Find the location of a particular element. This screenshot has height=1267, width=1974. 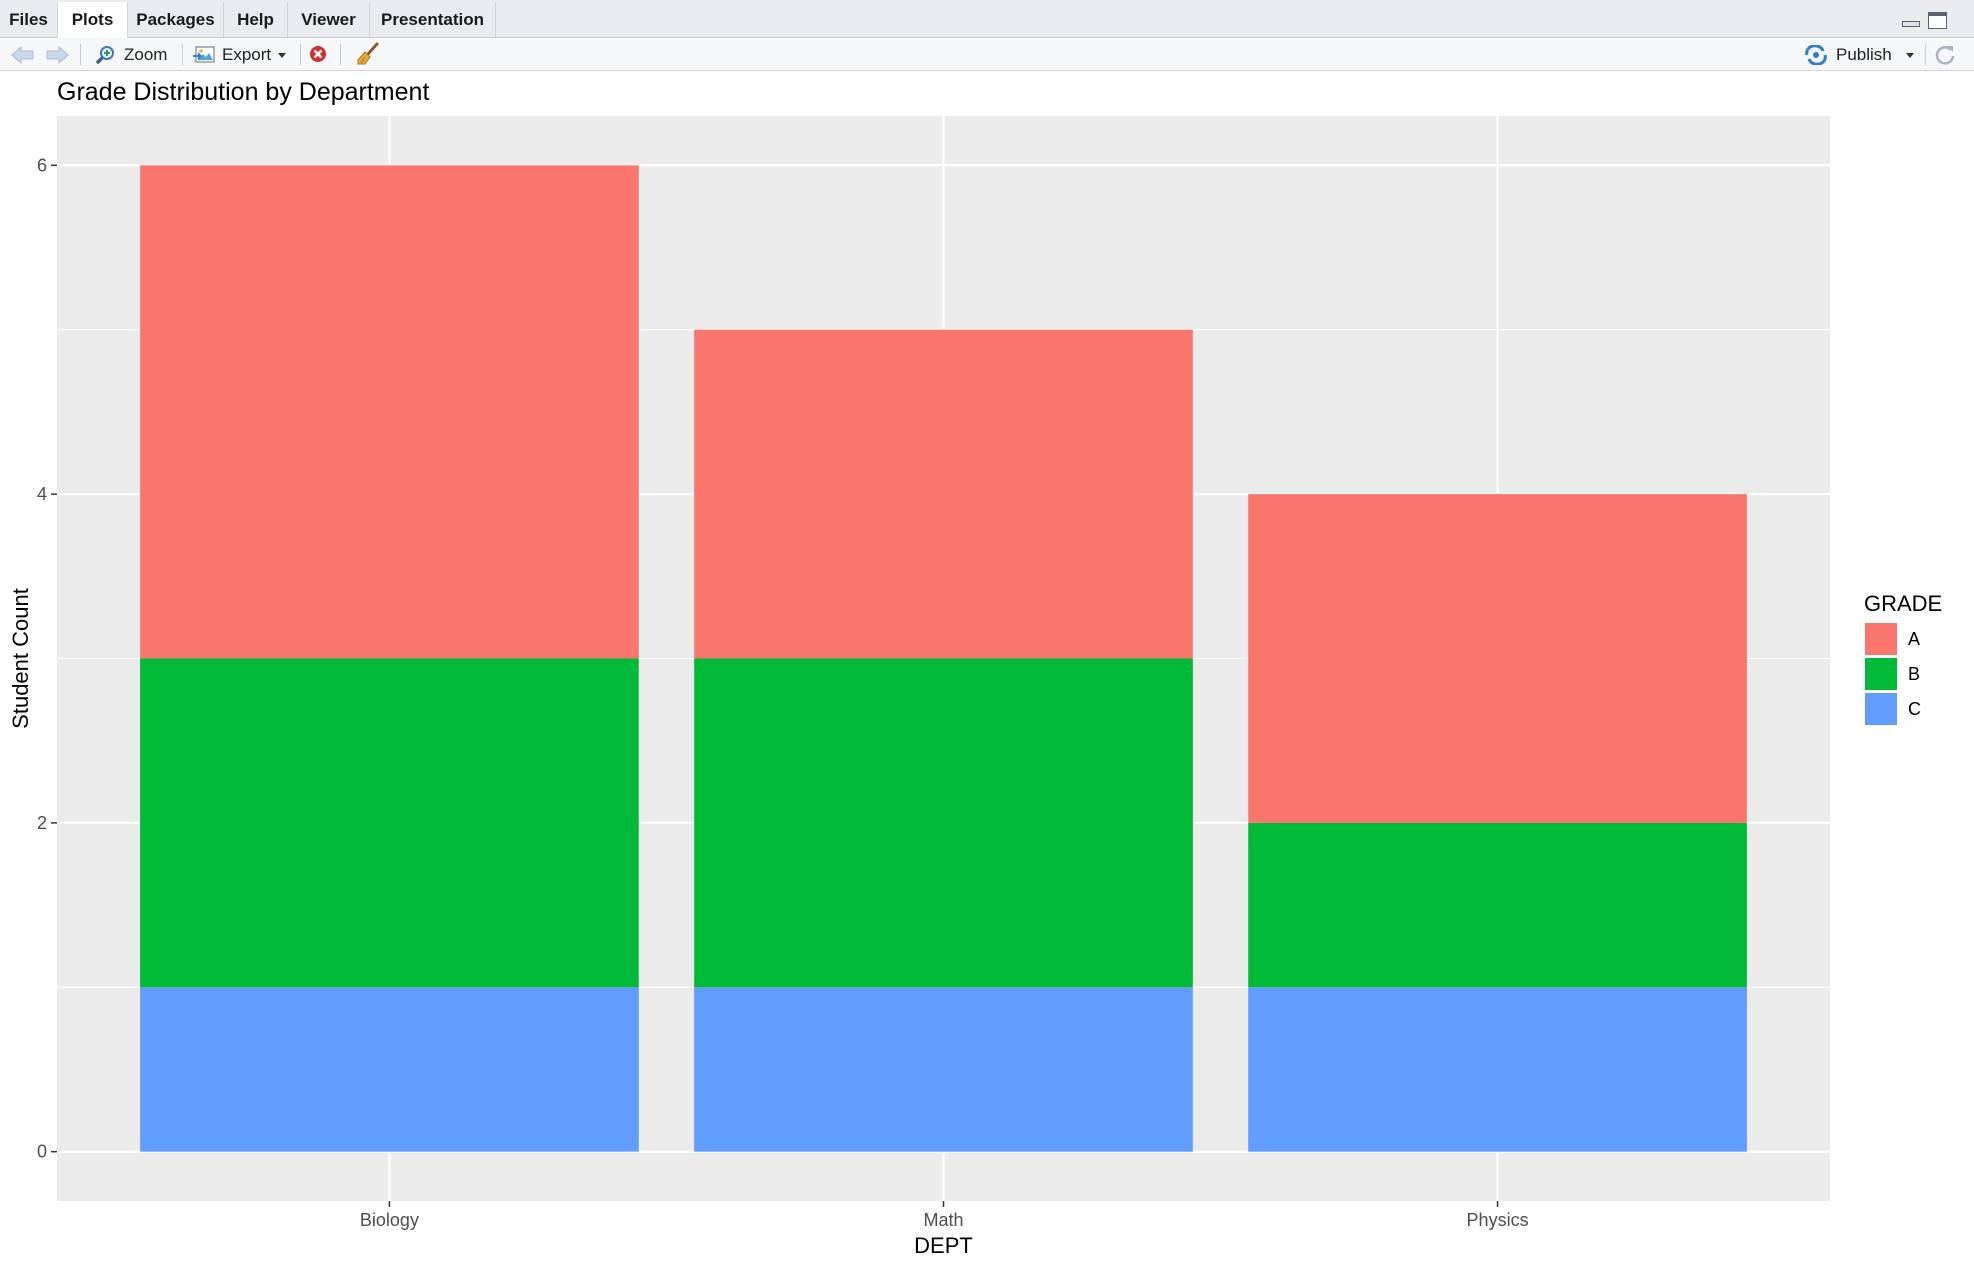

bar-math-grade-a is located at coordinates (943, 494).